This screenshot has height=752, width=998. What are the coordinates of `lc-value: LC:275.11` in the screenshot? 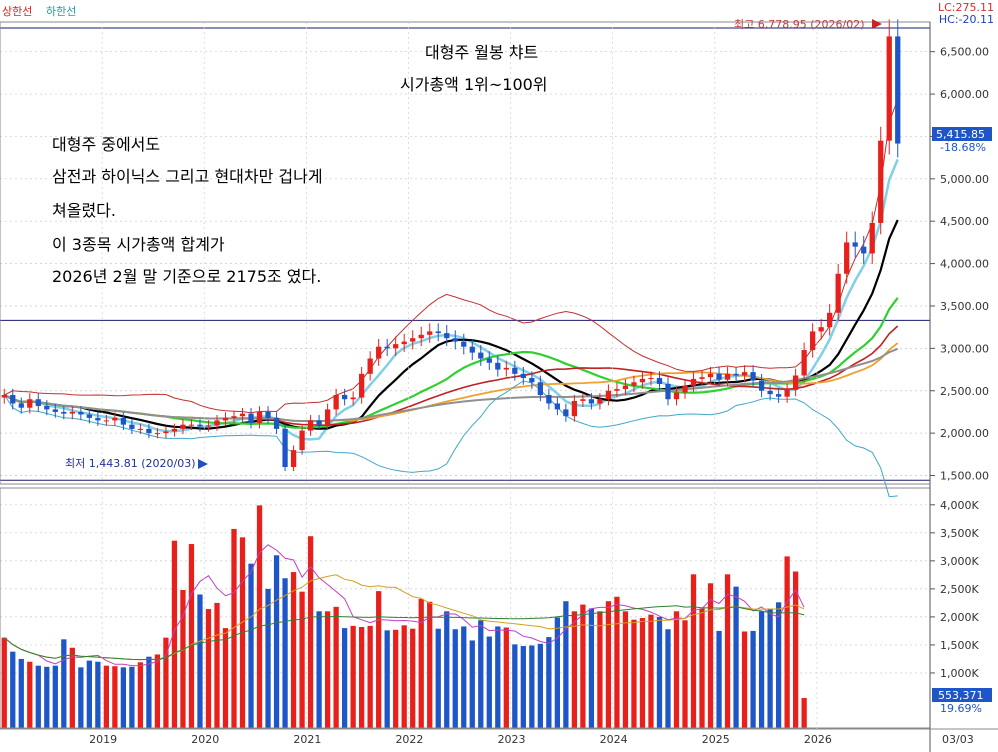 It's located at (965, 7).